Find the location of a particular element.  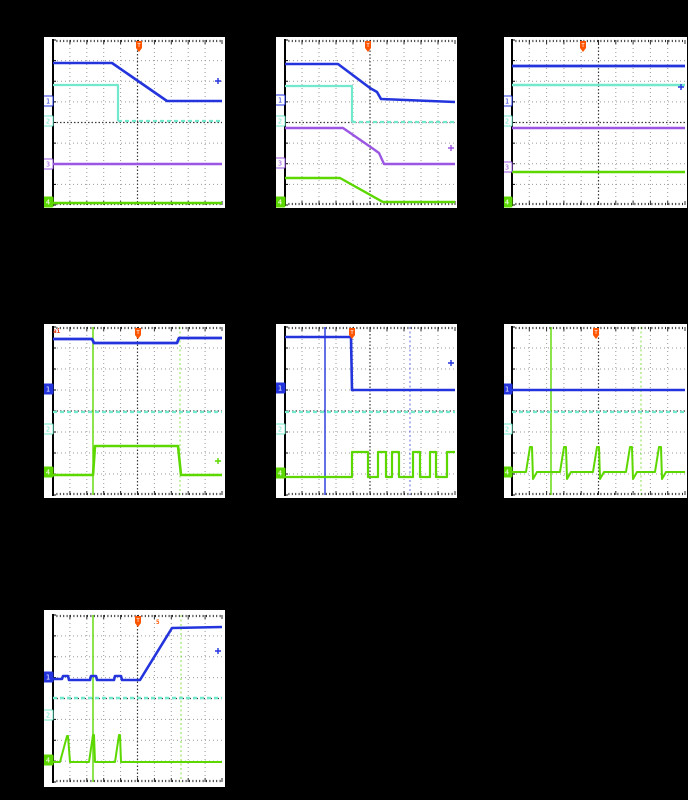

scope-screen-e: 1 2 4 T is located at coordinates (366, 411).